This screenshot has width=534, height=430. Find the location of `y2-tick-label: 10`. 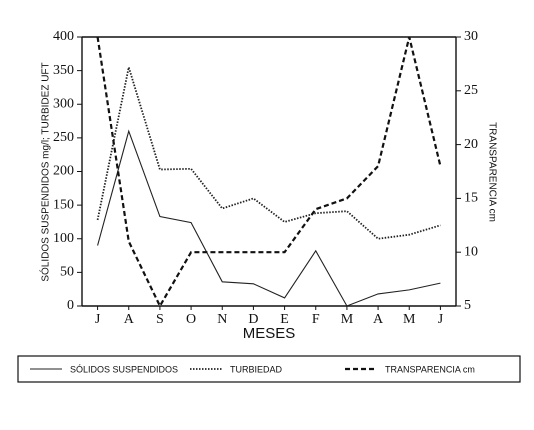

y2-tick-label: 10 is located at coordinates (471, 251).